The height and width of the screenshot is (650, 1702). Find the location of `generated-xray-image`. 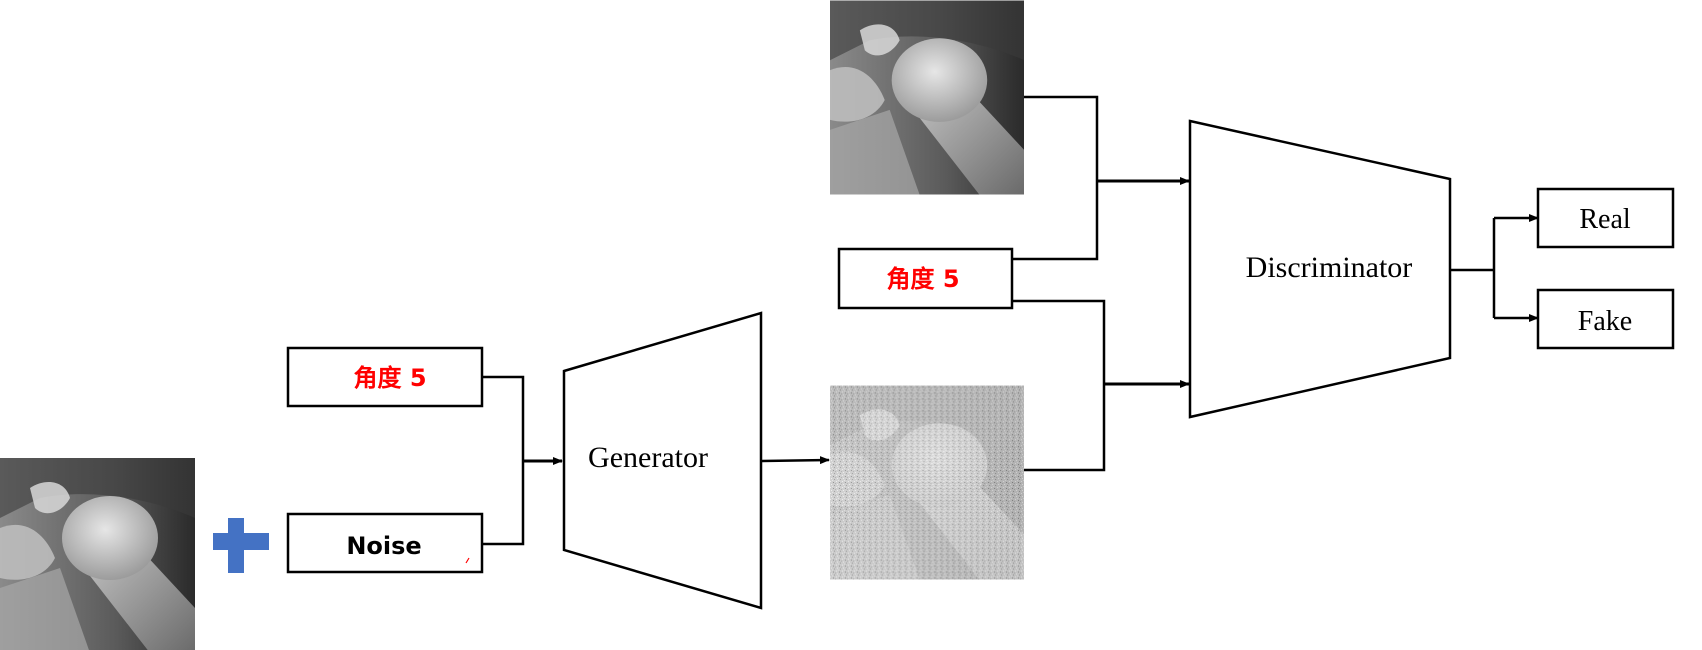

generated-xray-image is located at coordinates (927, 482).